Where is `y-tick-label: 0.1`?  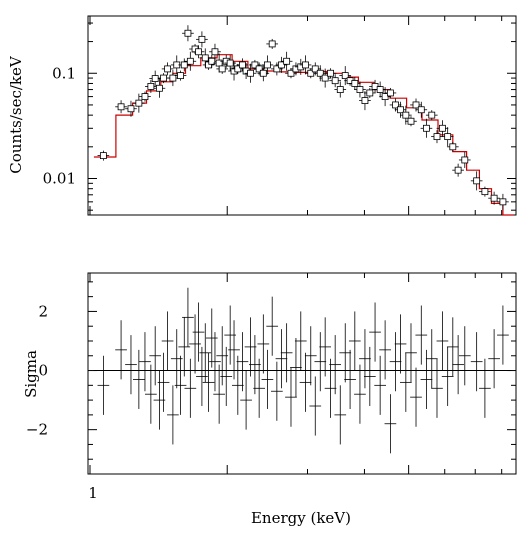
y-tick-label: 0.1 is located at coordinates (64, 73).